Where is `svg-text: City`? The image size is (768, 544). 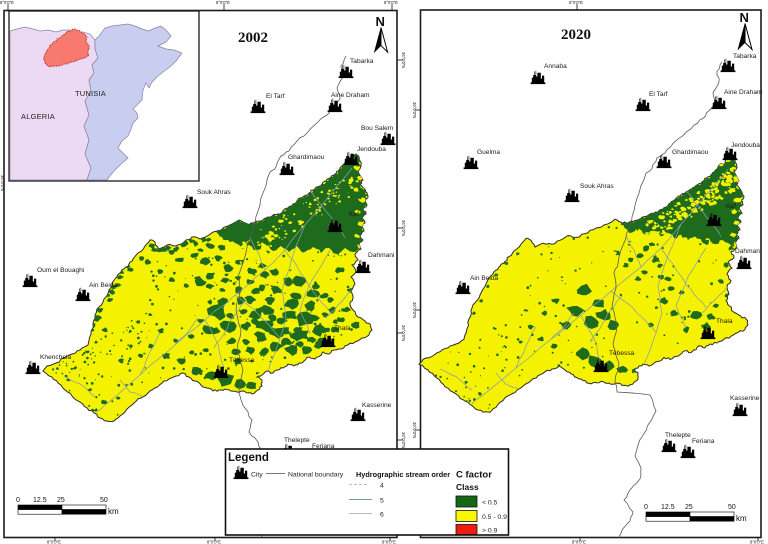
svg-text: City is located at coordinates (257, 475).